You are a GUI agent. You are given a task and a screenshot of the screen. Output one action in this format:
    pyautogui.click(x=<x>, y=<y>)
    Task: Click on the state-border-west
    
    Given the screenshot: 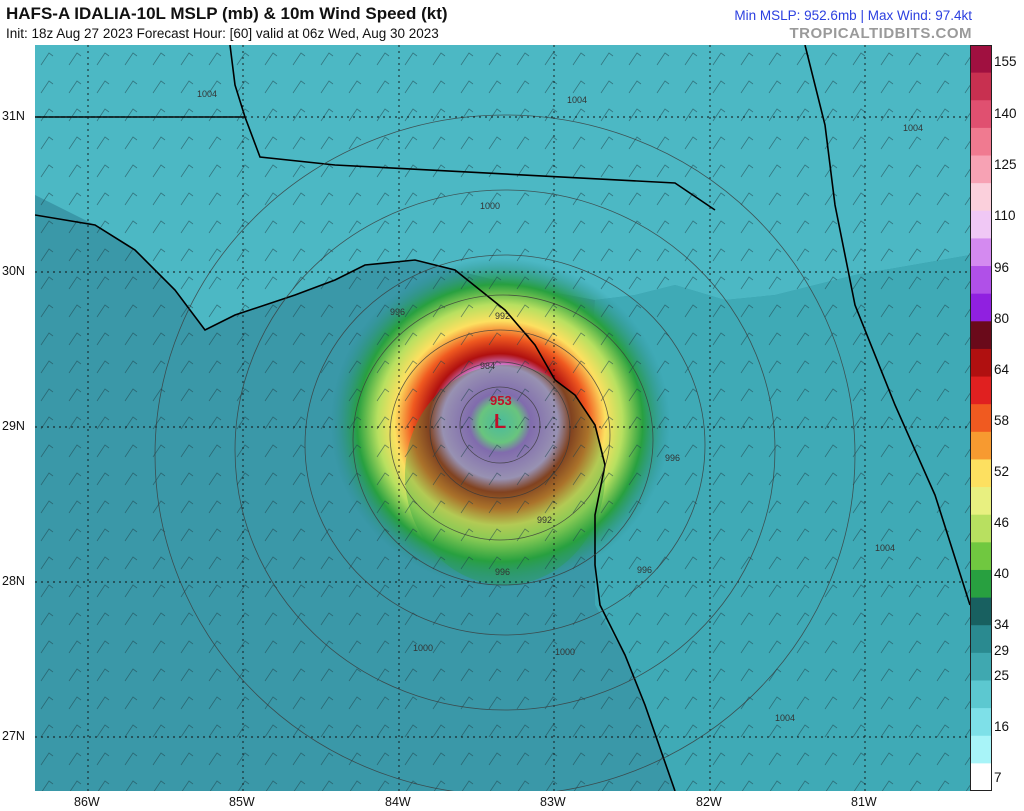 What is the action you would take?
    pyautogui.click(x=237, y=81)
    